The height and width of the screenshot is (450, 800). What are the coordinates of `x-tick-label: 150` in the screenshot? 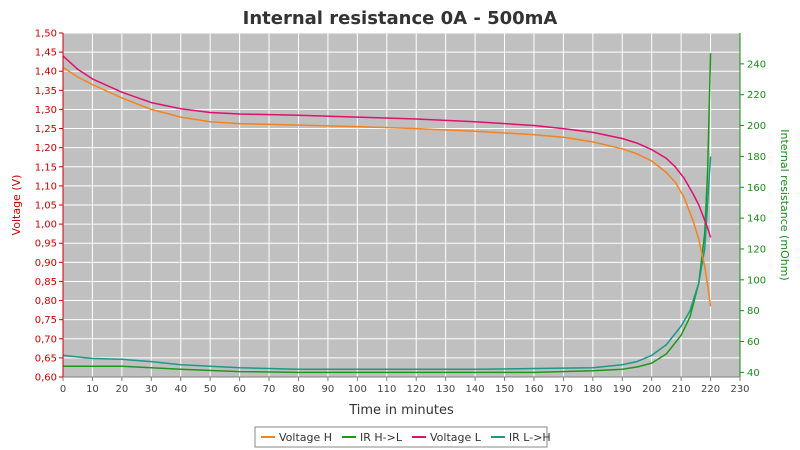 It's located at (504, 389).